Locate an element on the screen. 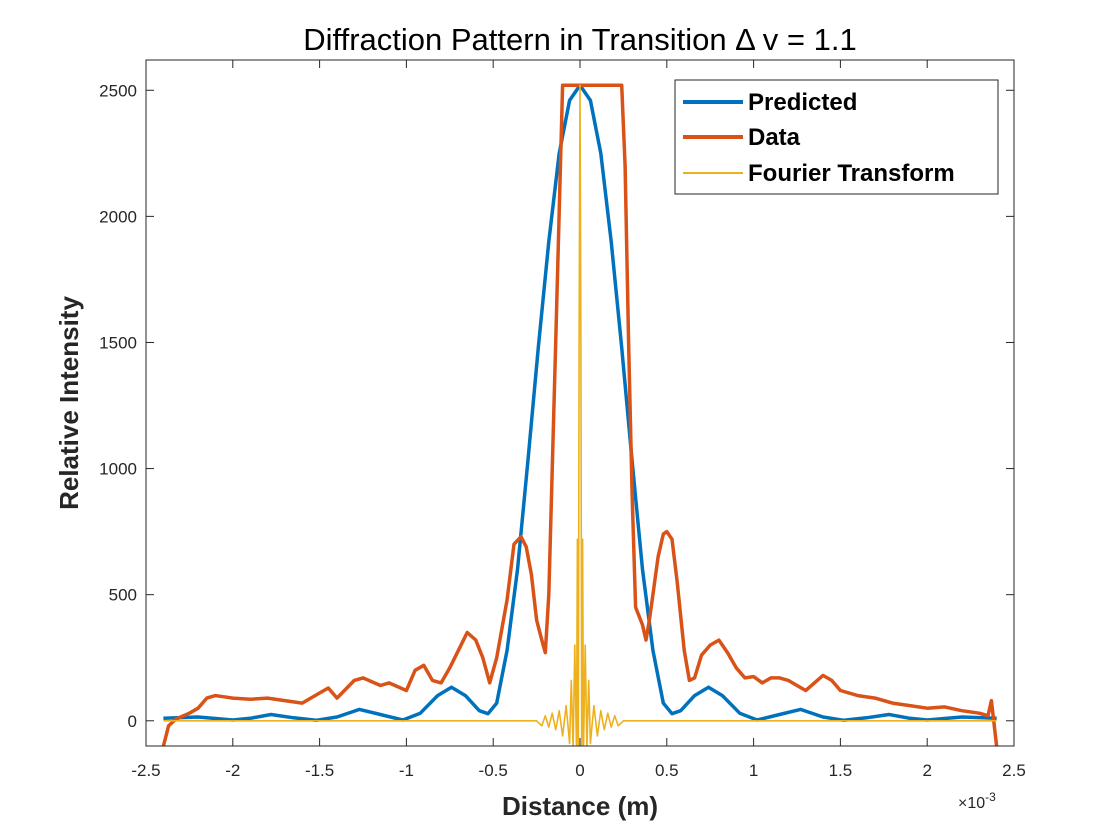  x-axis-multiplier: ×10⁻³ is located at coordinates (977, 801).